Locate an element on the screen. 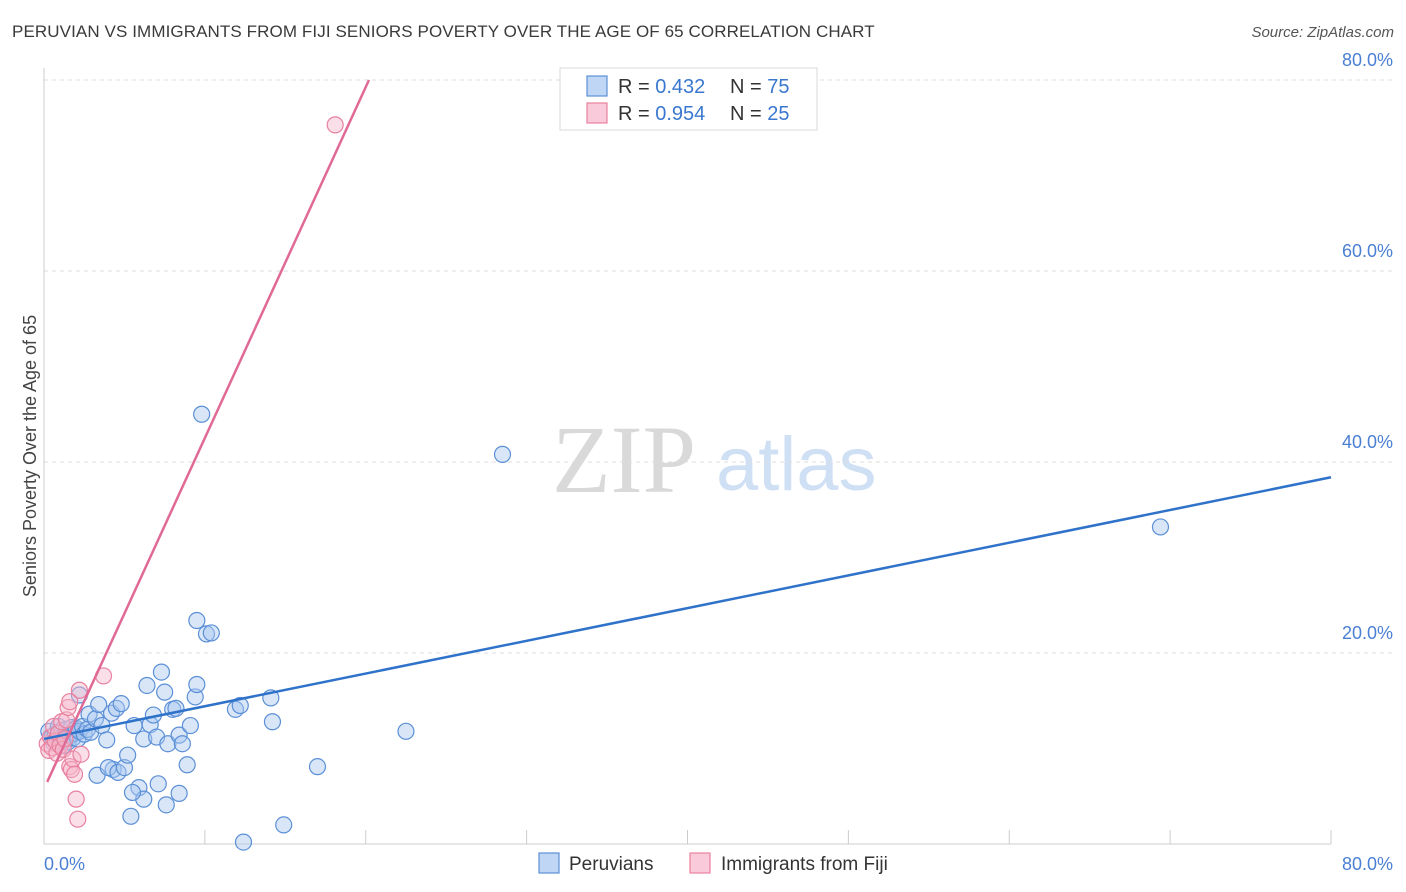 This screenshot has width=1406, height=892. bottom-legend-swatch-fiji is located at coordinates (700, 863).